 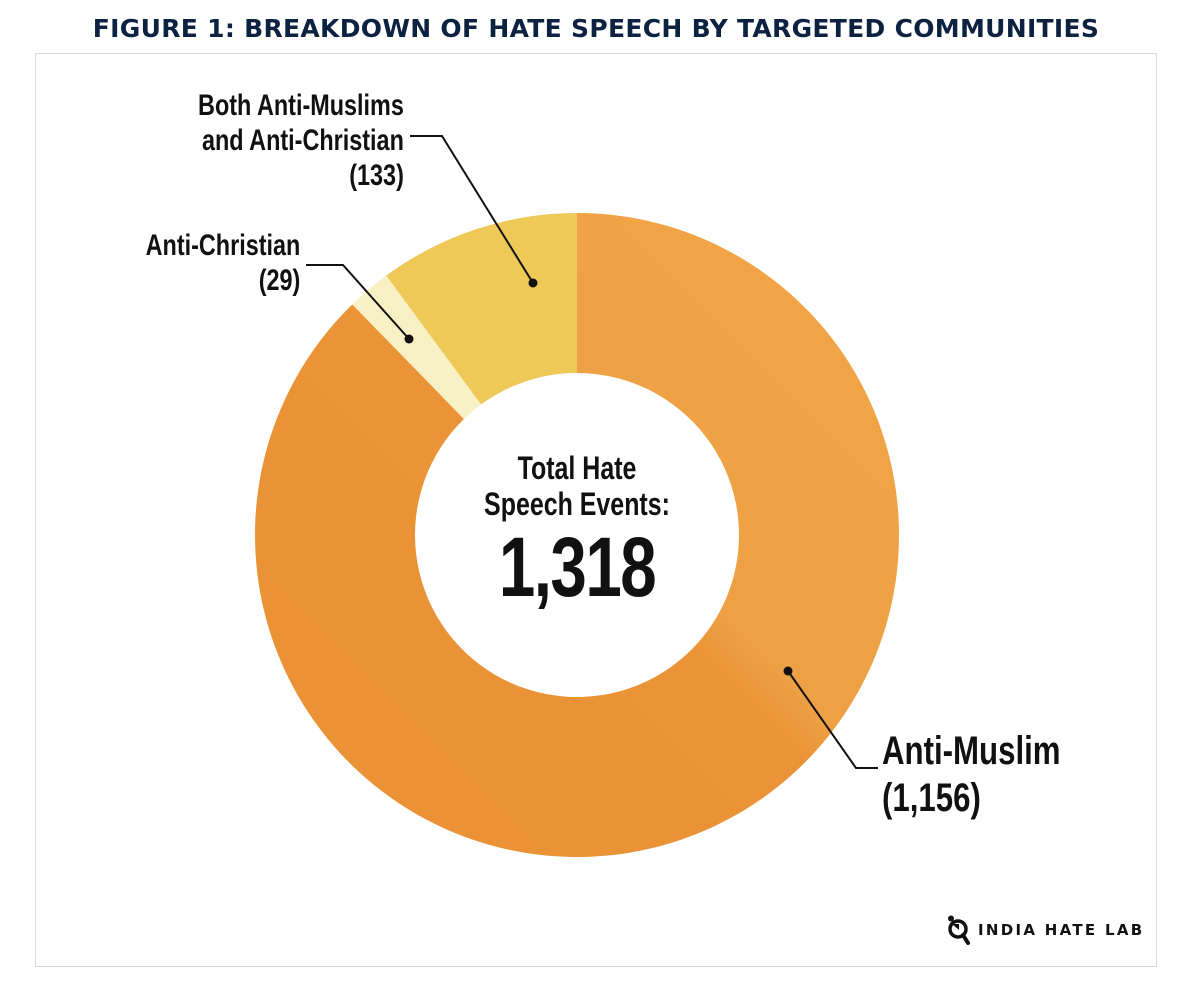 What do you see at coordinates (1061, 930) in the screenshot?
I see `logo-text: INDIA HATE LAB` at bounding box center [1061, 930].